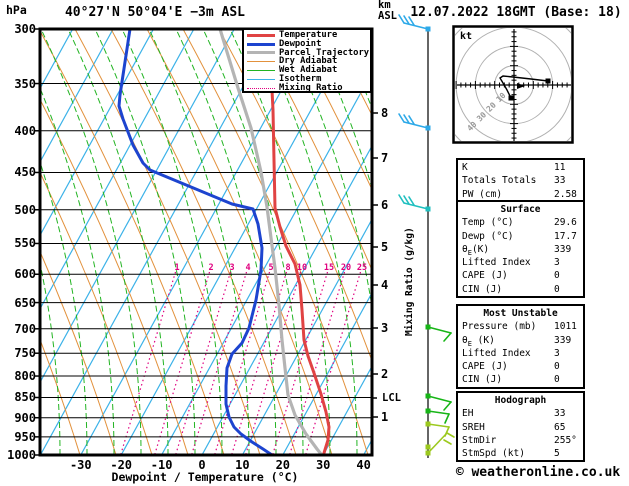  I want to click on table-row-label: θE(K), so click(476, 250).